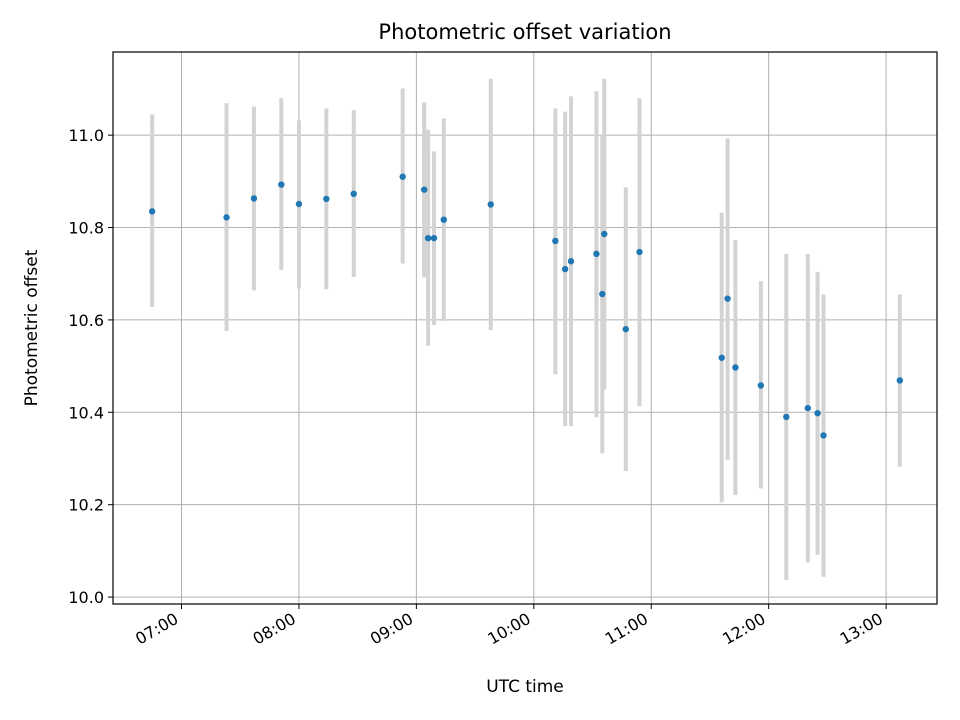 This screenshot has height=720, width=960. Describe the element at coordinates (86, 412) in the screenshot. I see `y-tick-label: 10.4` at that location.